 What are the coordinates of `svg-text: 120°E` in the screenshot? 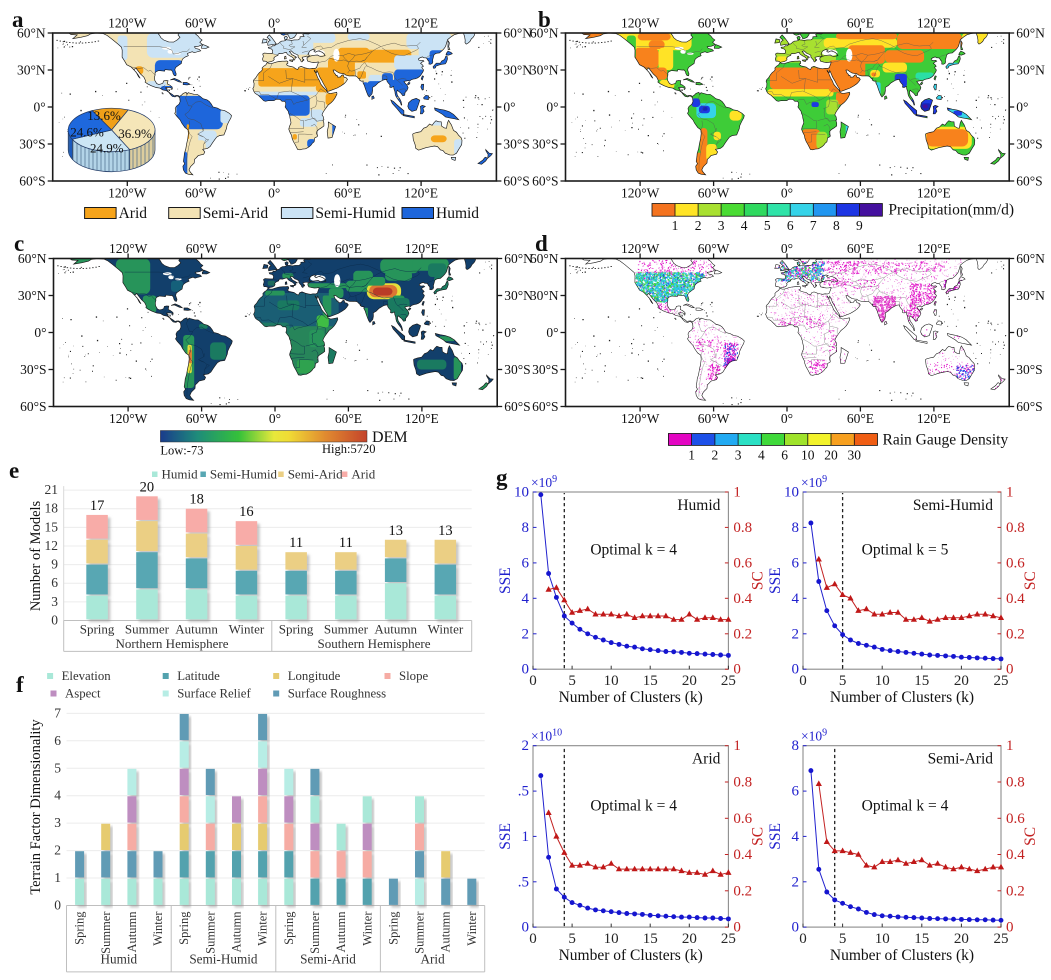 It's located at (421, 23).